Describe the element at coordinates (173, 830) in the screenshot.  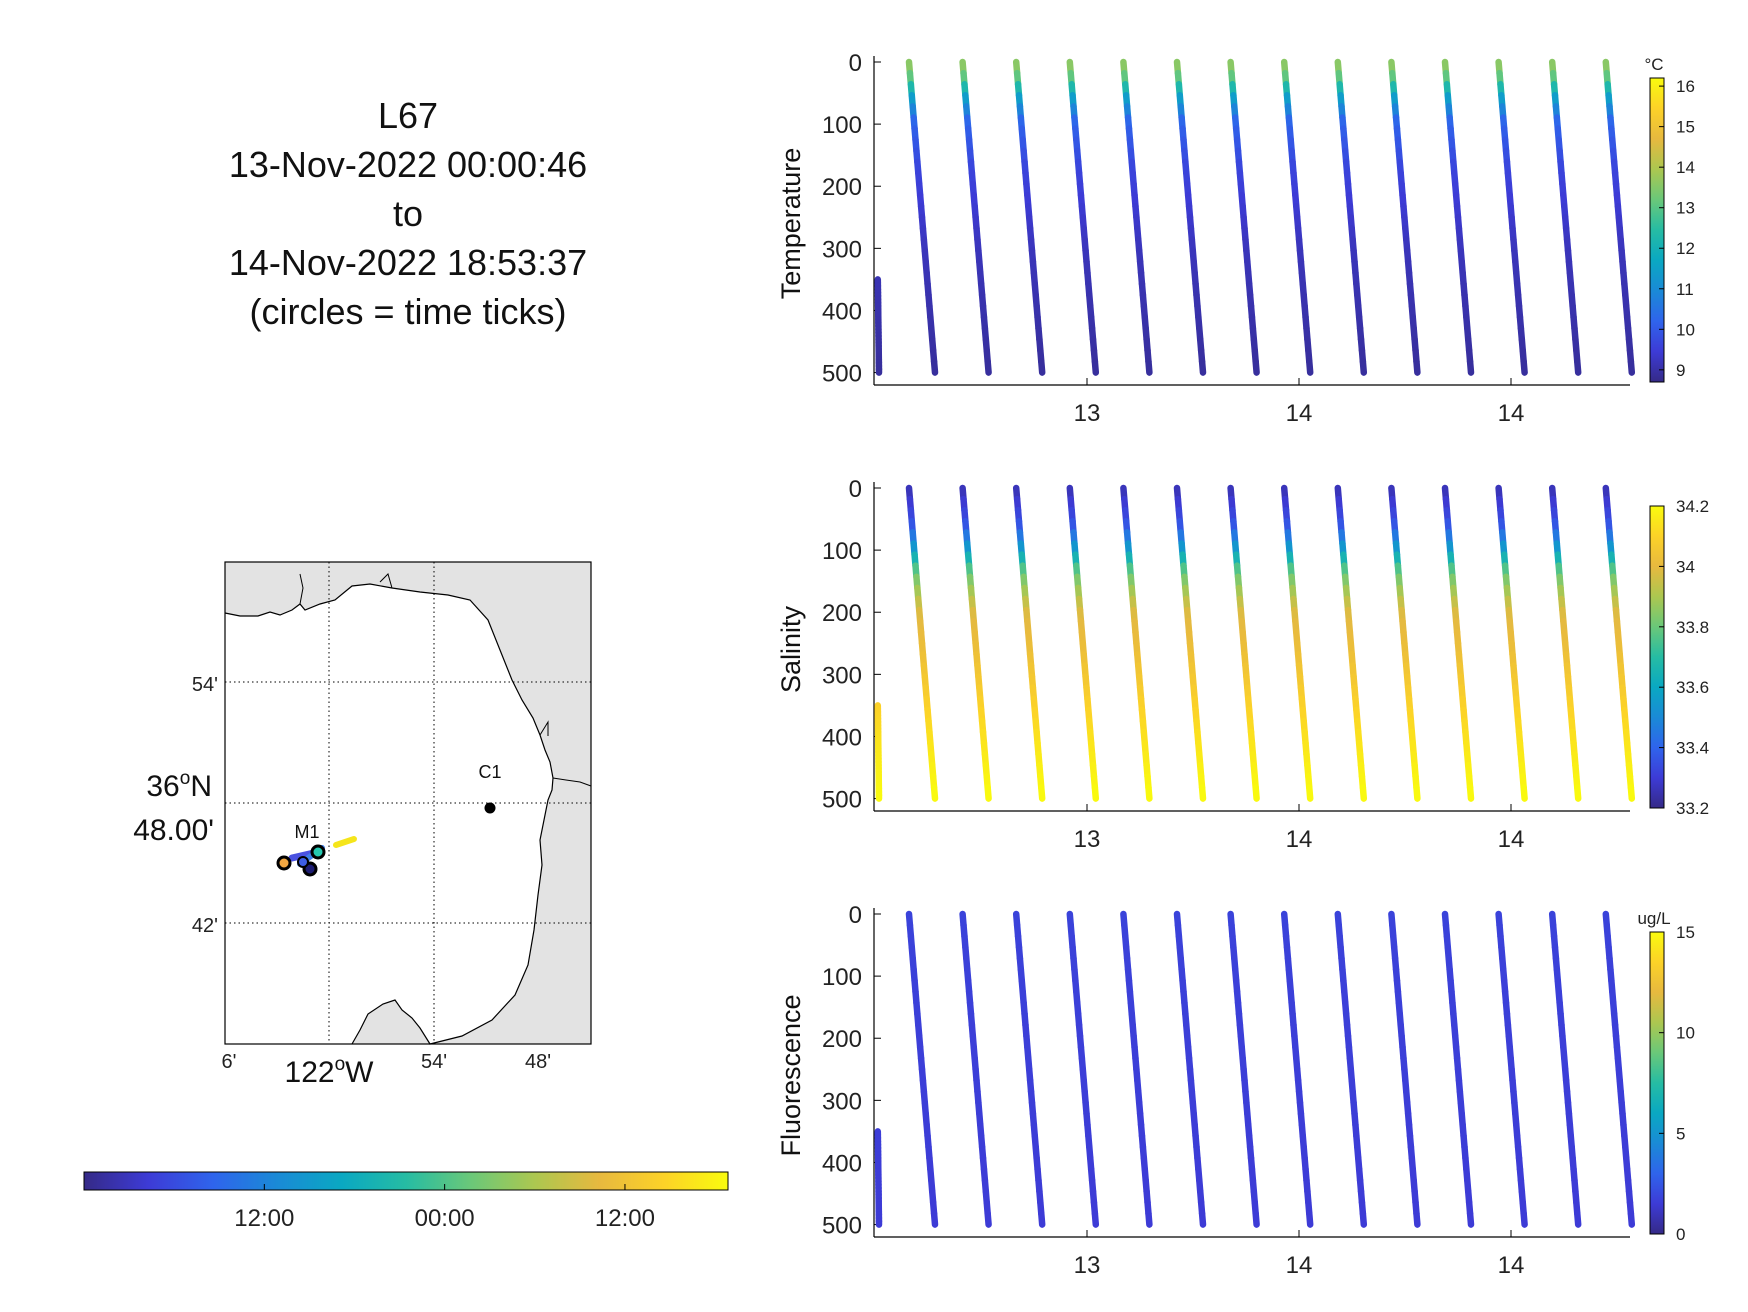
I see `map-lat-label-minutes: 48.00'` at that location.